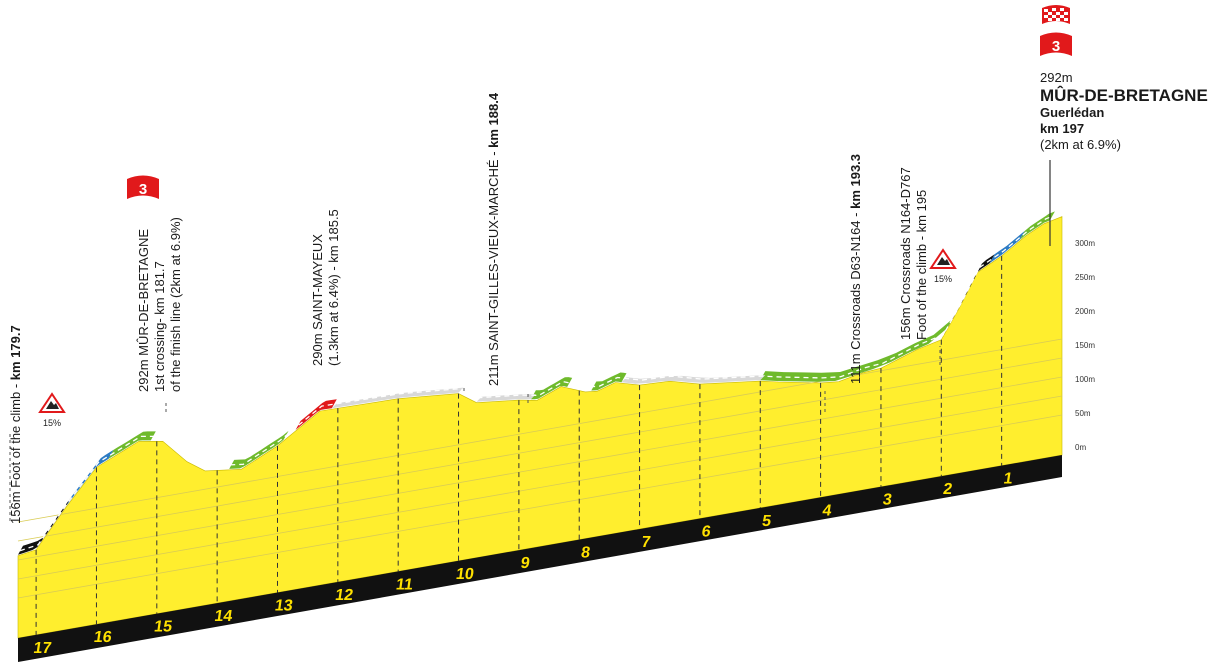 The image size is (1214, 669). Describe the element at coordinates (645, 542) in the screenshot. I see `km-marker-label: 7` at that location.